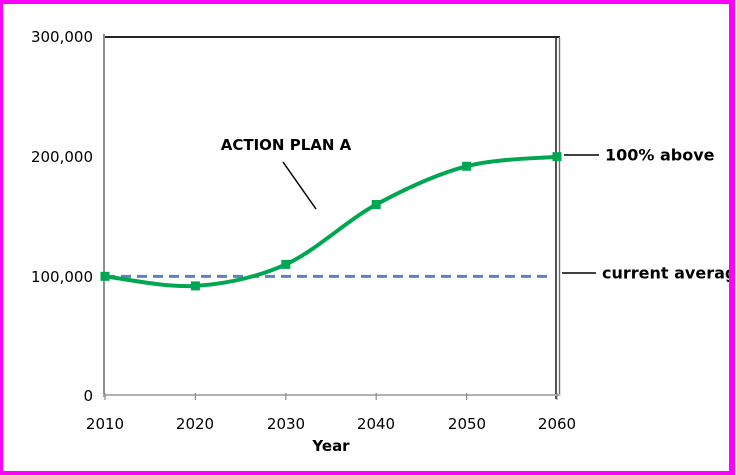 This screenshot has height=475, width=737. What do you see at coordinates (61, 37) in the screenshot?
I see `y-axis-tick-label: 300,000` at bounding box center [61, 37].